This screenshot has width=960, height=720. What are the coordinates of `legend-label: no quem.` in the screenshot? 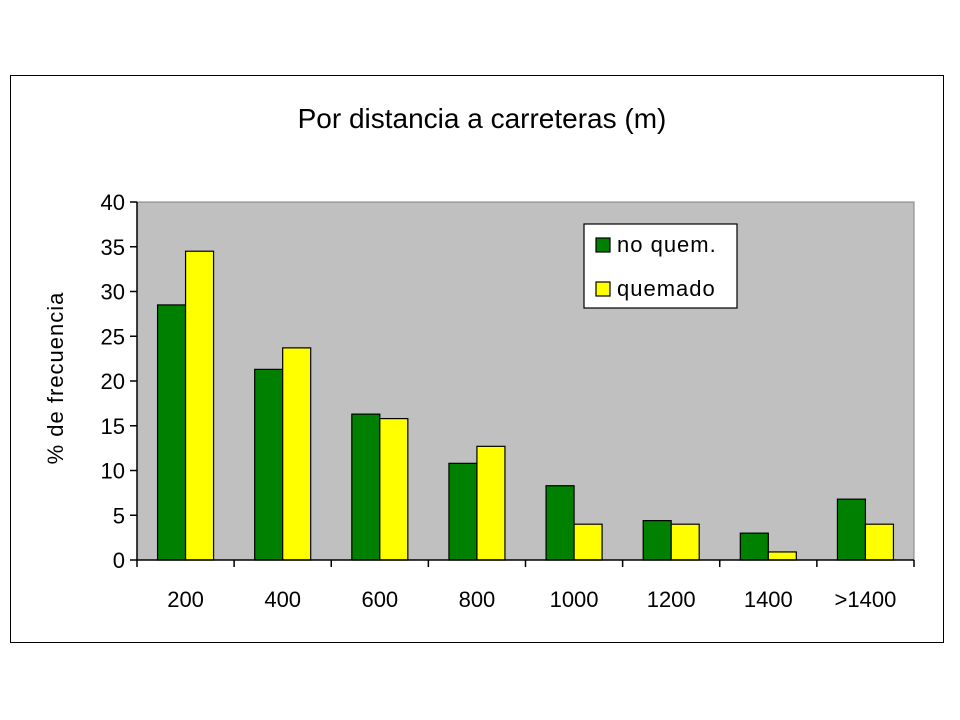 It's located at (667, 244).